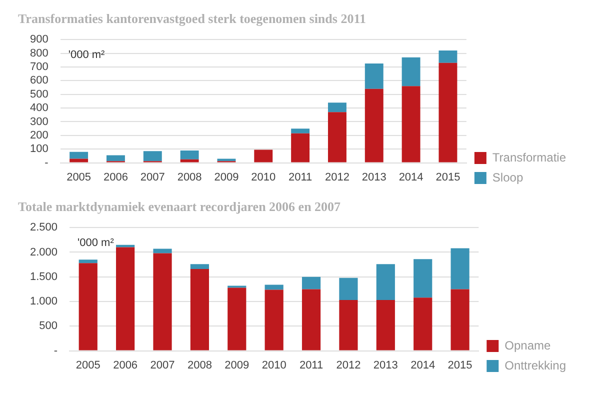 The height and width of the screenshot is (393, 590). I want to click on y-tick-label: 800, so click(39, 53).